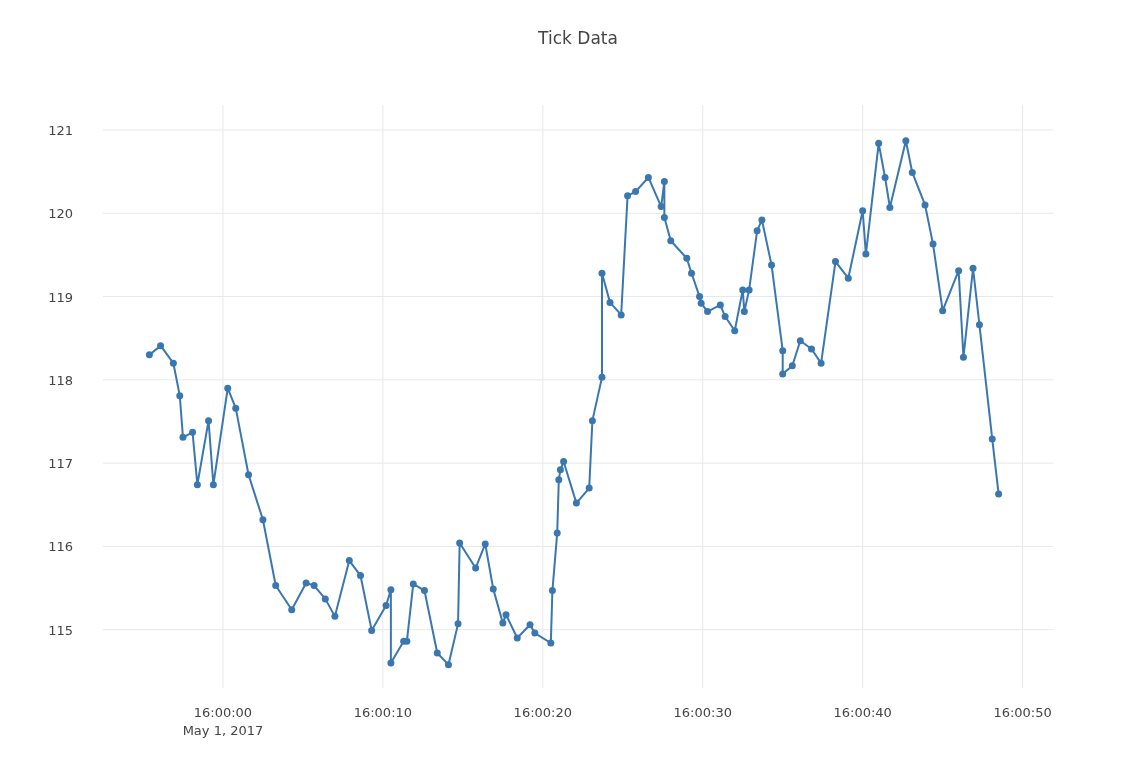 The height and width of the screenshot is (758, 1135). I want to click on y-tick-label: 121, so click(60, 130).